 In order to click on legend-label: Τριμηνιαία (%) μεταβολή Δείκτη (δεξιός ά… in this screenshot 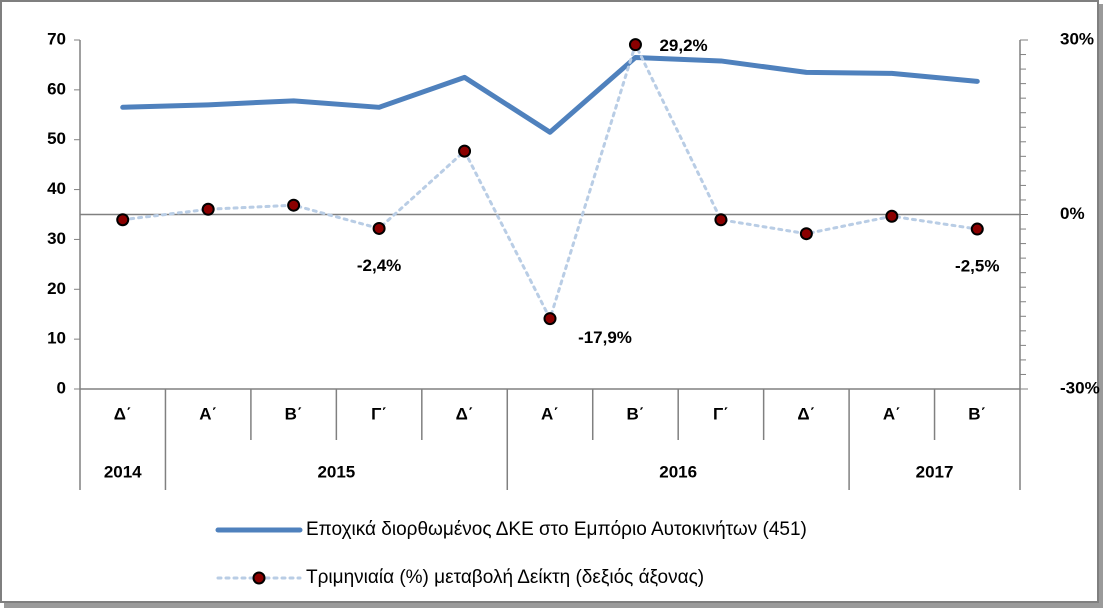, I will do `click(505, 577)`.